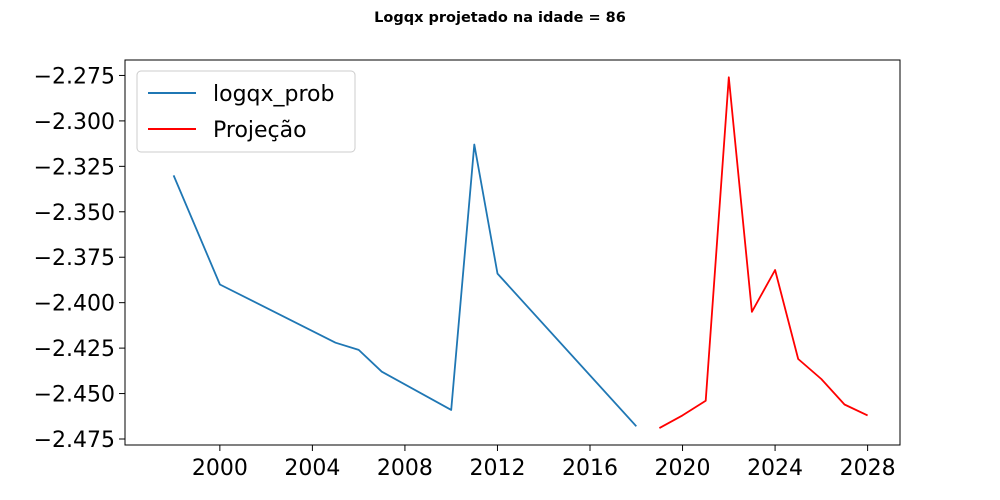 This screenshot has height=500, width=1000. I want to click on x-tick-label: 2028, so click(868, 468).